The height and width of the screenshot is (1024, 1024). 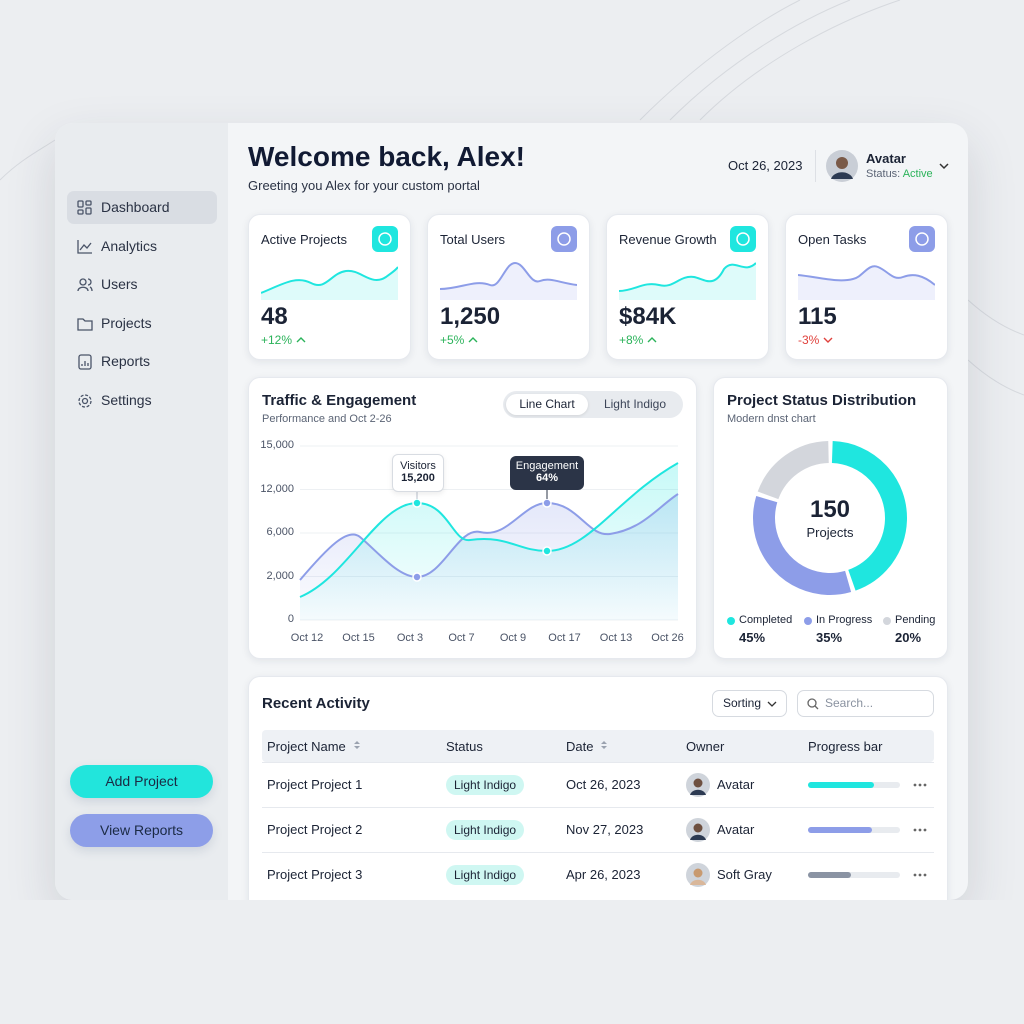 What do you see at coordinates (742, 703) in the screenshot?
I see `sort-label: Sorting` at bounding box center [742, 703].